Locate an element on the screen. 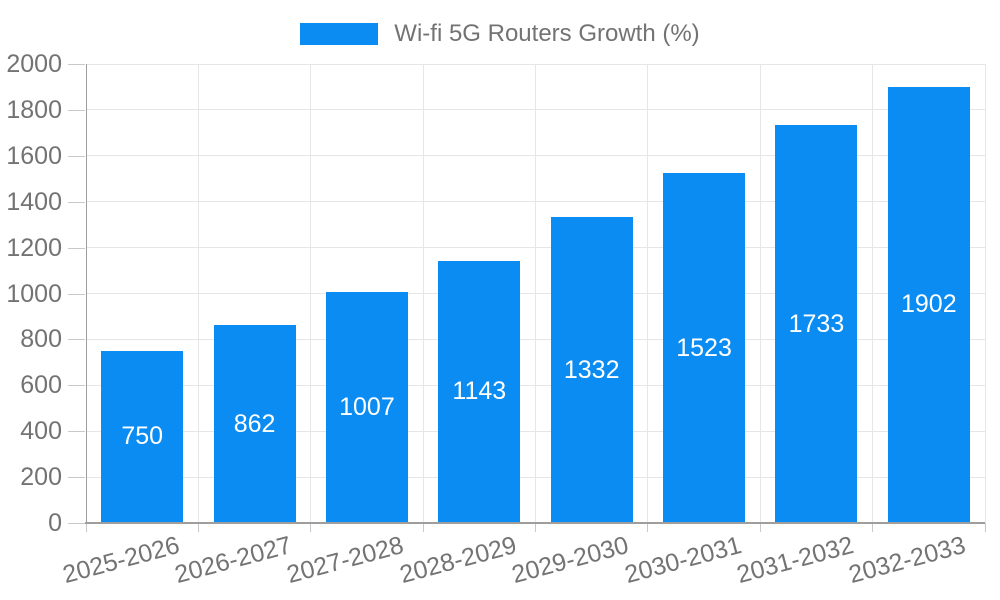 The width and height of the screenshot is (1000, 600). bar-value-label: 1007 is located at coordinates (367, 406).